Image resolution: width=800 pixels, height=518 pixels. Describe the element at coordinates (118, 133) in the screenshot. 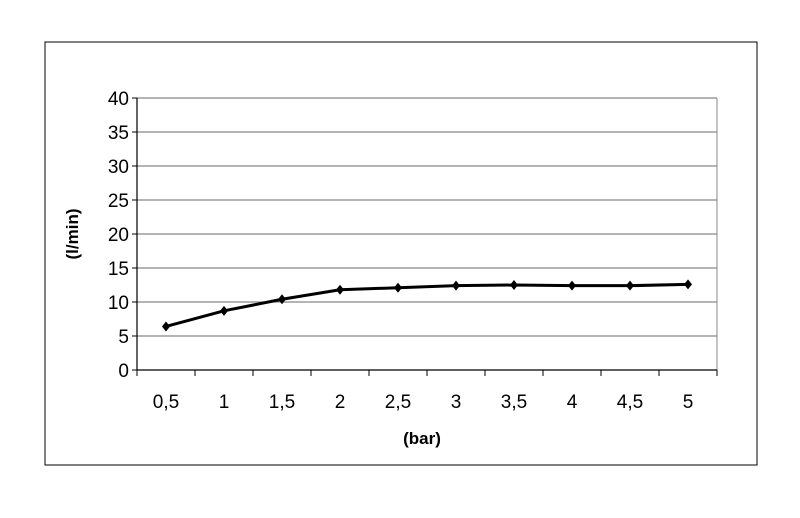

I see `y-tick-label: 35` at that location.